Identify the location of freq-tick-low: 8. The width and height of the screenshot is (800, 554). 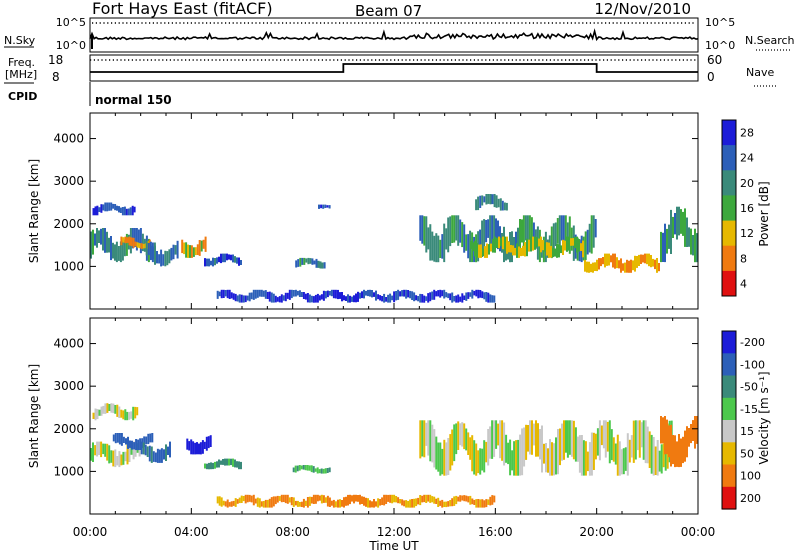
(56, 77).